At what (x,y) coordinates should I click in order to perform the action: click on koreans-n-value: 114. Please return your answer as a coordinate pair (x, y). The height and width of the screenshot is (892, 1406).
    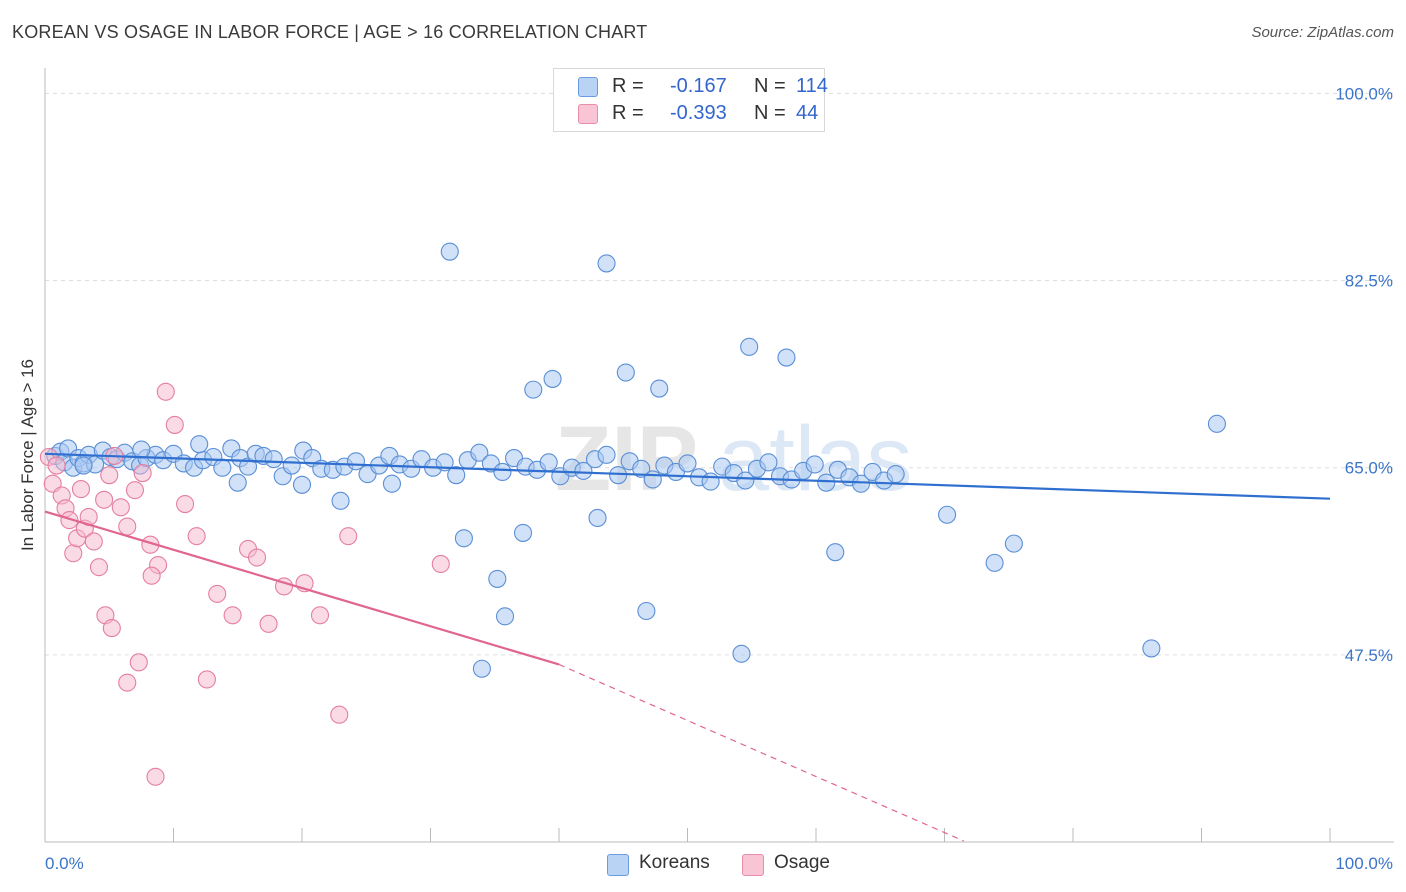
    Looking at the image, I should click on (812, 86).